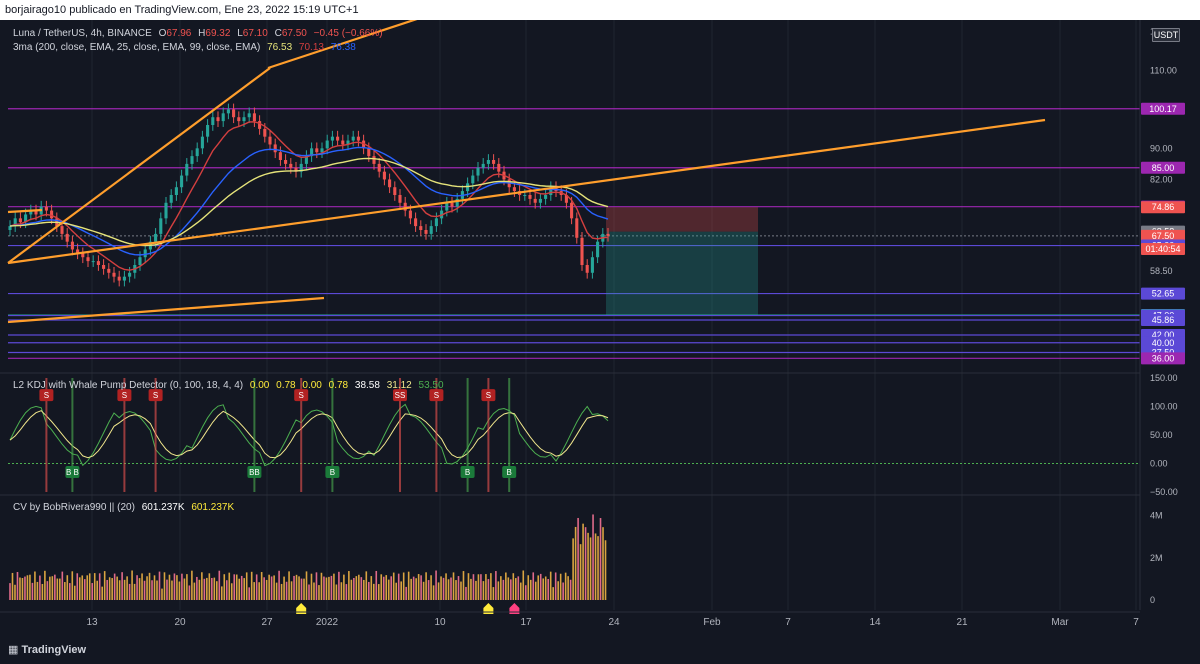 The width and height of the screenshot is (1200, 664). What do you see at coordinates (1161, 179) in the screenshot?
I see `price-tick-label: 82.00` at bounding box center [1161, 179].